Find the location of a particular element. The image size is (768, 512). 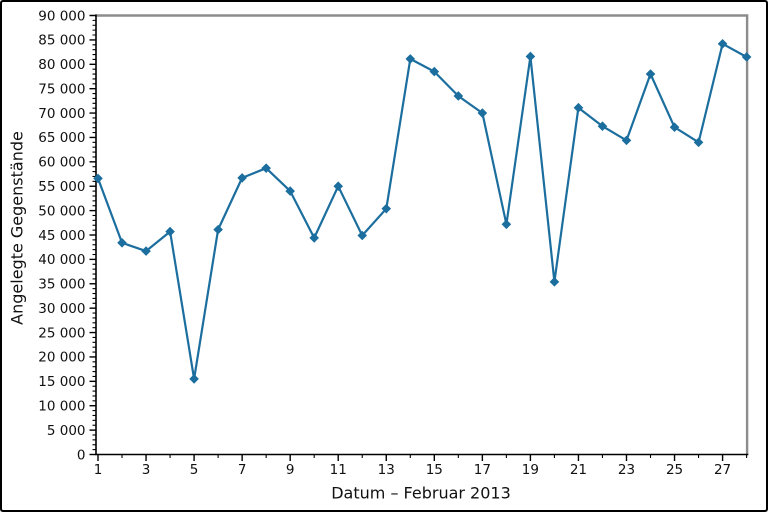

y-tick-label: 40 000 is located at coordinates (61, 260).